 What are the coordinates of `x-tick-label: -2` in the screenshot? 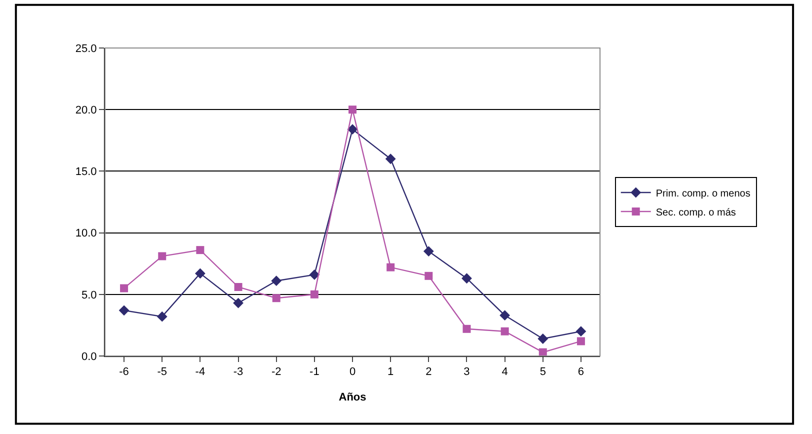 It's located at (276, 372).